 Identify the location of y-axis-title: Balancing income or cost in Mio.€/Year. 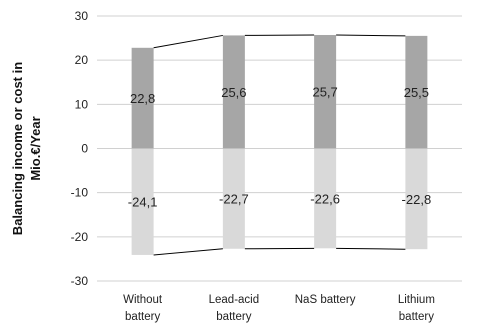
(26, 148).